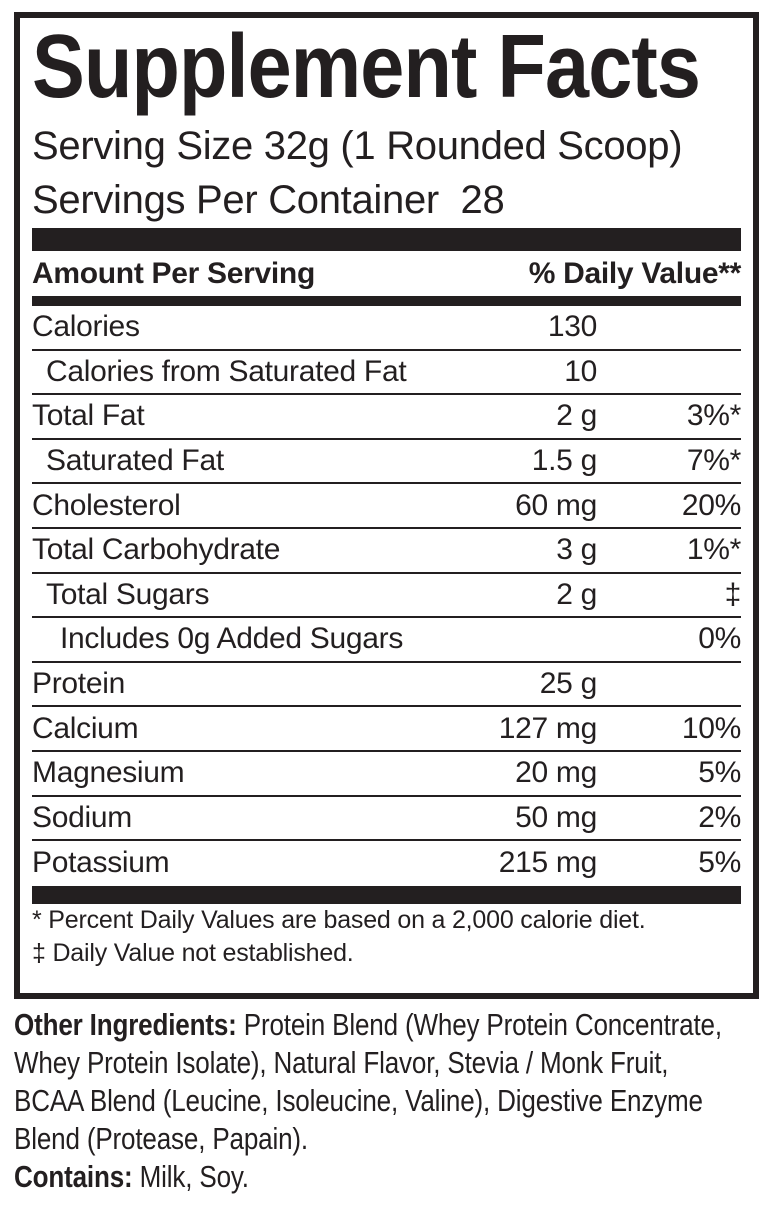 This screenshot has height=1206, width=776. I want to click on nutrient-row: Total Sugars 2 g ‡, so click(386, 596).